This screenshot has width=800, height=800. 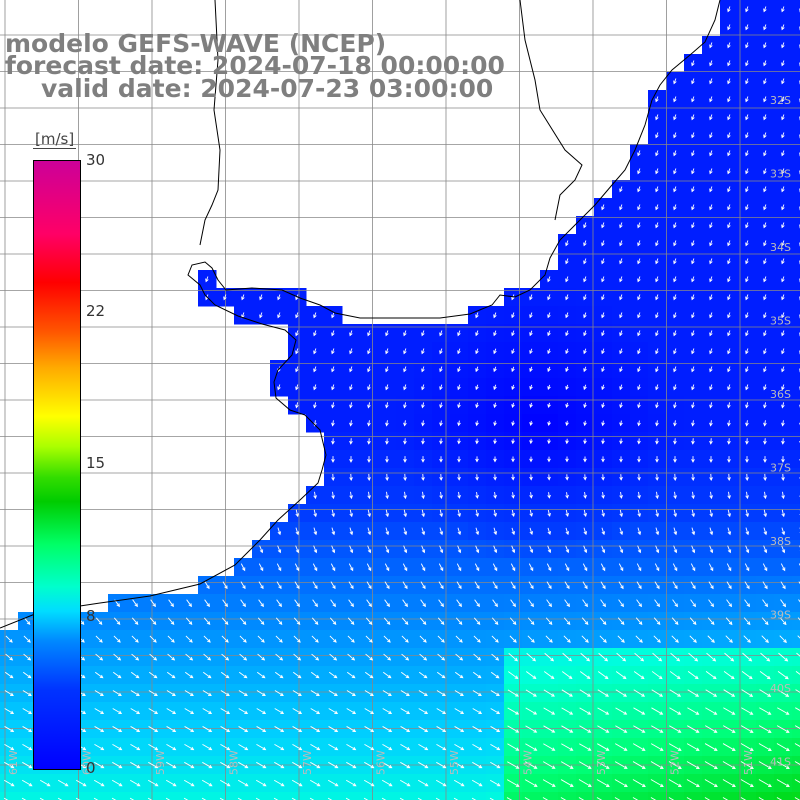 I want to click on lon-label: 59W, so click(x=160, y=762).